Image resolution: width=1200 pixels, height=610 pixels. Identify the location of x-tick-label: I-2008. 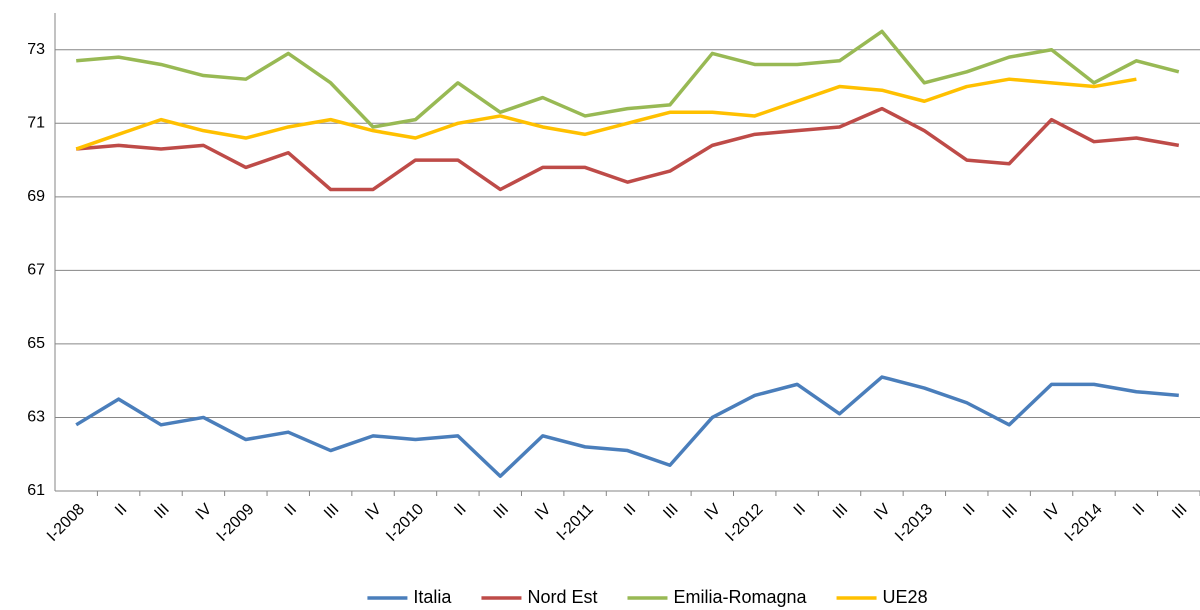
(66, 523).